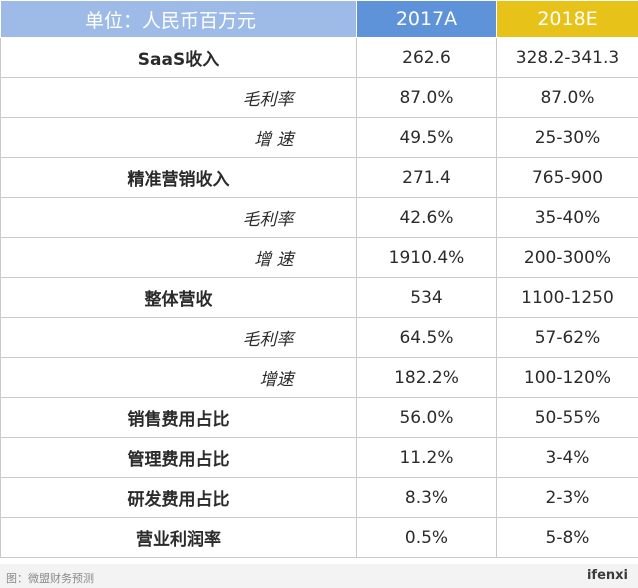  Describe the element at coordinates (426, 297) in the screenshot. I see `value-2017-cell: 534` at that location.